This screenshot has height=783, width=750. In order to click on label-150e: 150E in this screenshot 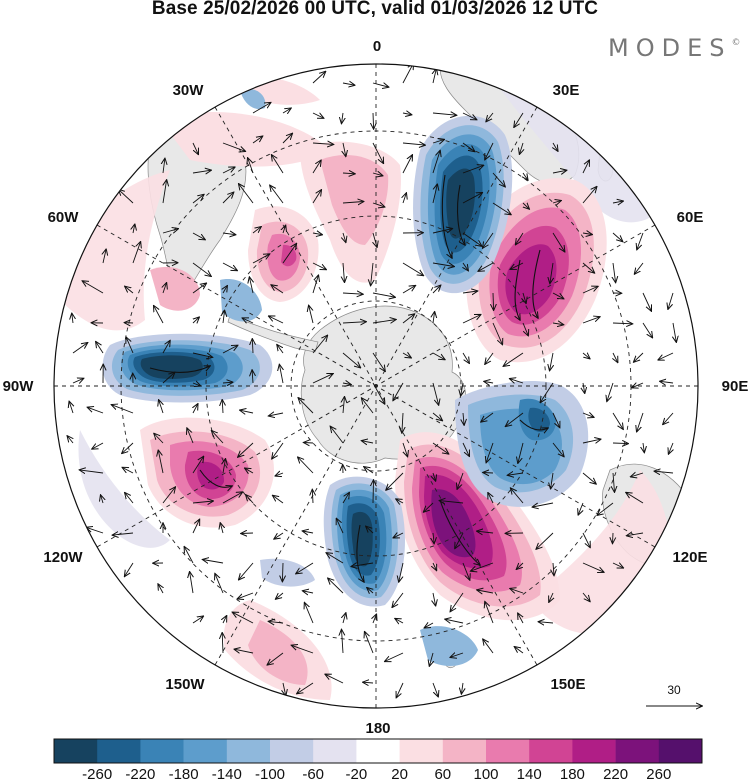, I will do `click(567, 684)`.